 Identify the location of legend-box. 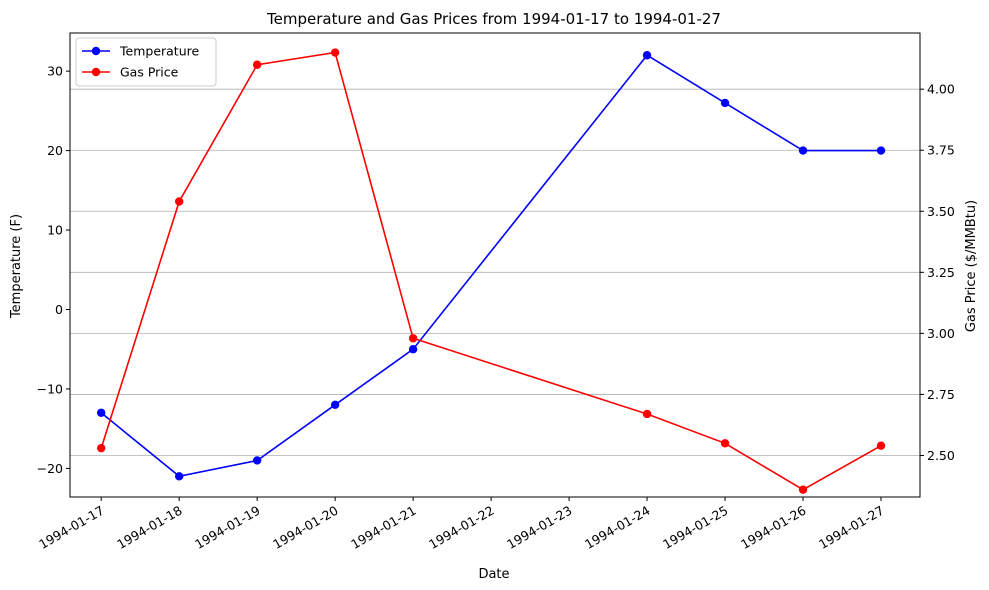
(146, 62).